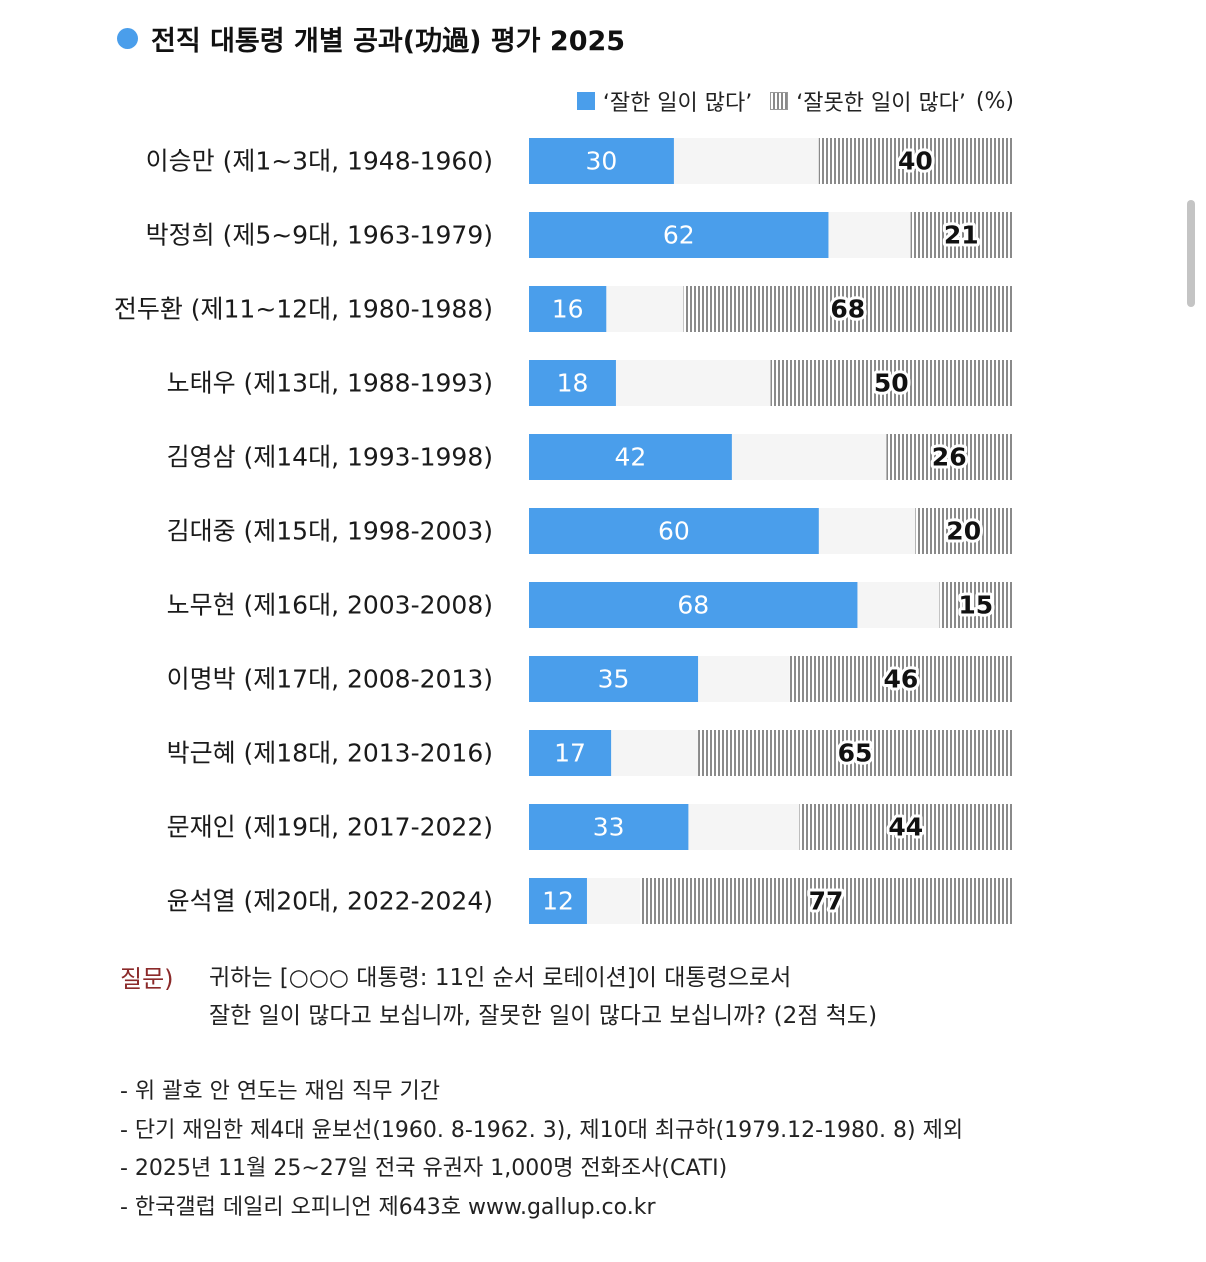  What do you see at coordinates (1191, 253) in the screenshot?
I see `scrollbar-thumb` at bounding box center [1191, 253].